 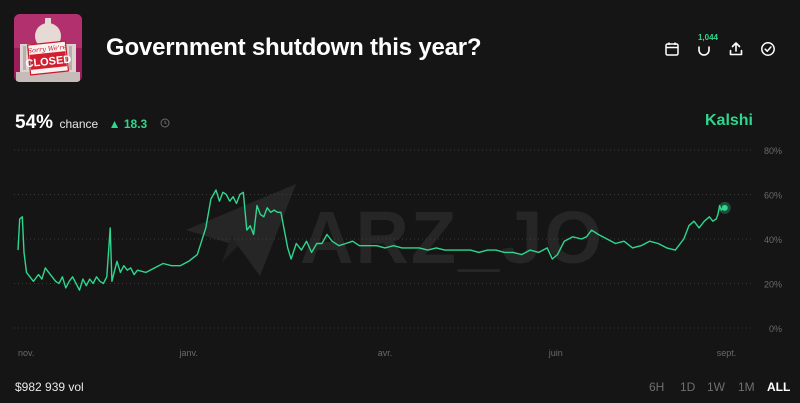 I want to click on range-1d: 1D, so click(x=688, y=387).